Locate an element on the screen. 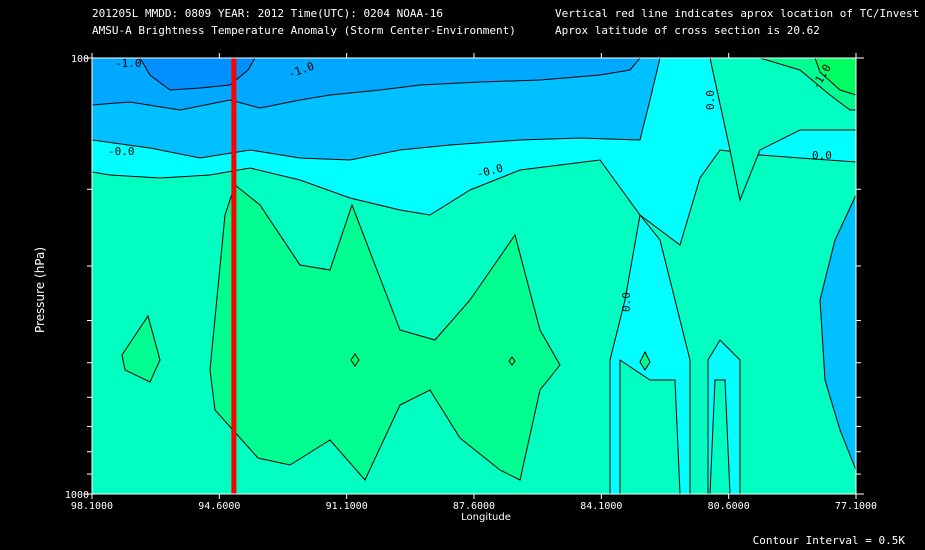  band-level-pos05-small is located at coordinates (141, 348).